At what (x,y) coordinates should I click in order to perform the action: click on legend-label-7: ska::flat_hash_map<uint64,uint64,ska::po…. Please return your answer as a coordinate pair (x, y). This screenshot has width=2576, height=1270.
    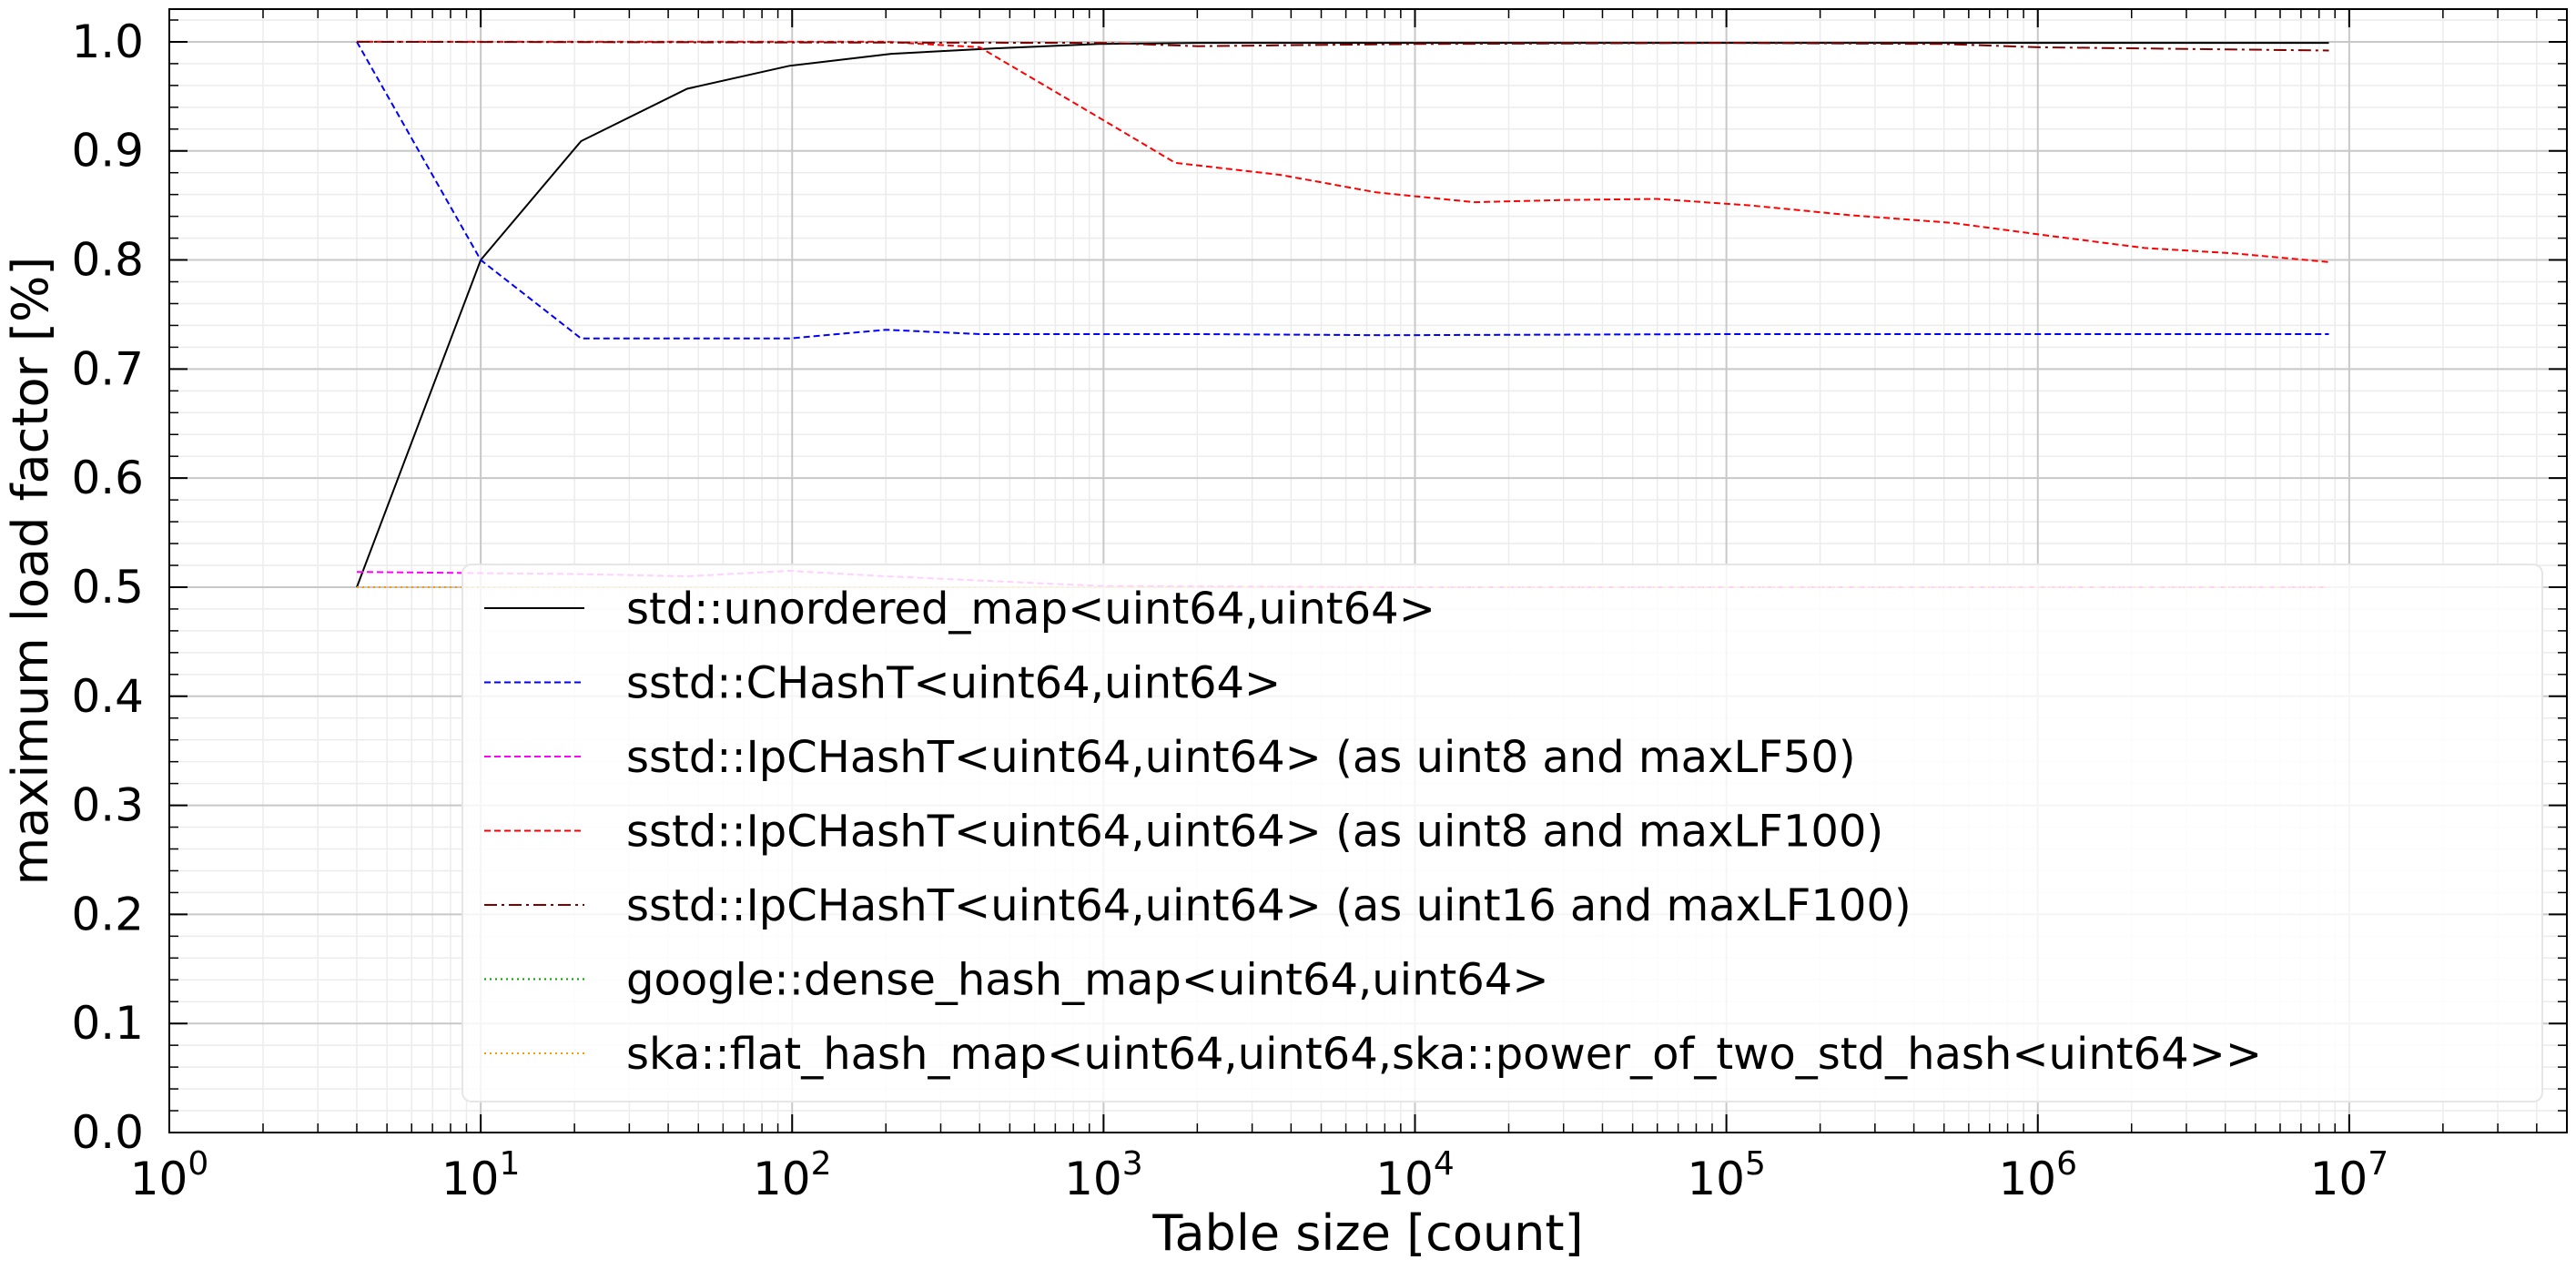
    Looking at the image, I should click on (1444, 1054).